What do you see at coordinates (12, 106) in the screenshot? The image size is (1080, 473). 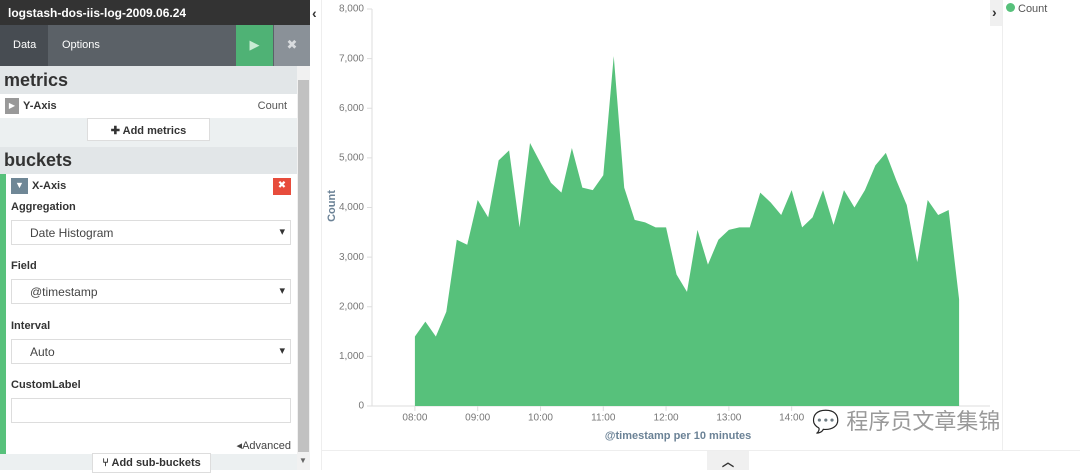 I see `toggle: ▶` at bounding box center [12, 106].